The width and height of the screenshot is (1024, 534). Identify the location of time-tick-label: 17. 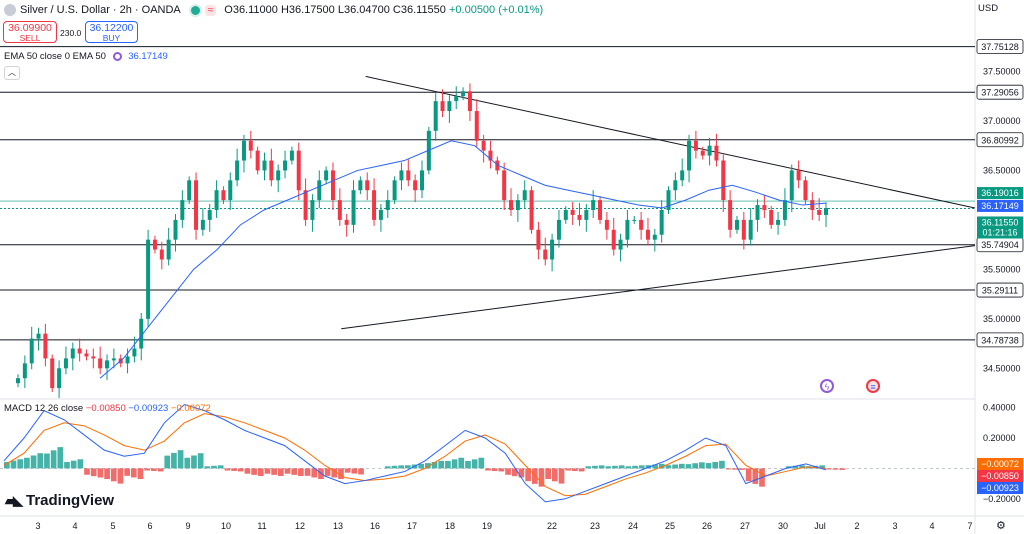
(412, 526).